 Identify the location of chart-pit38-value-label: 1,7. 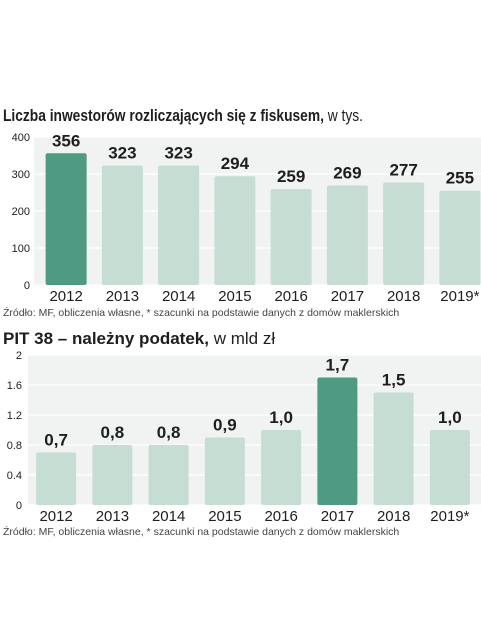
(338, 365).